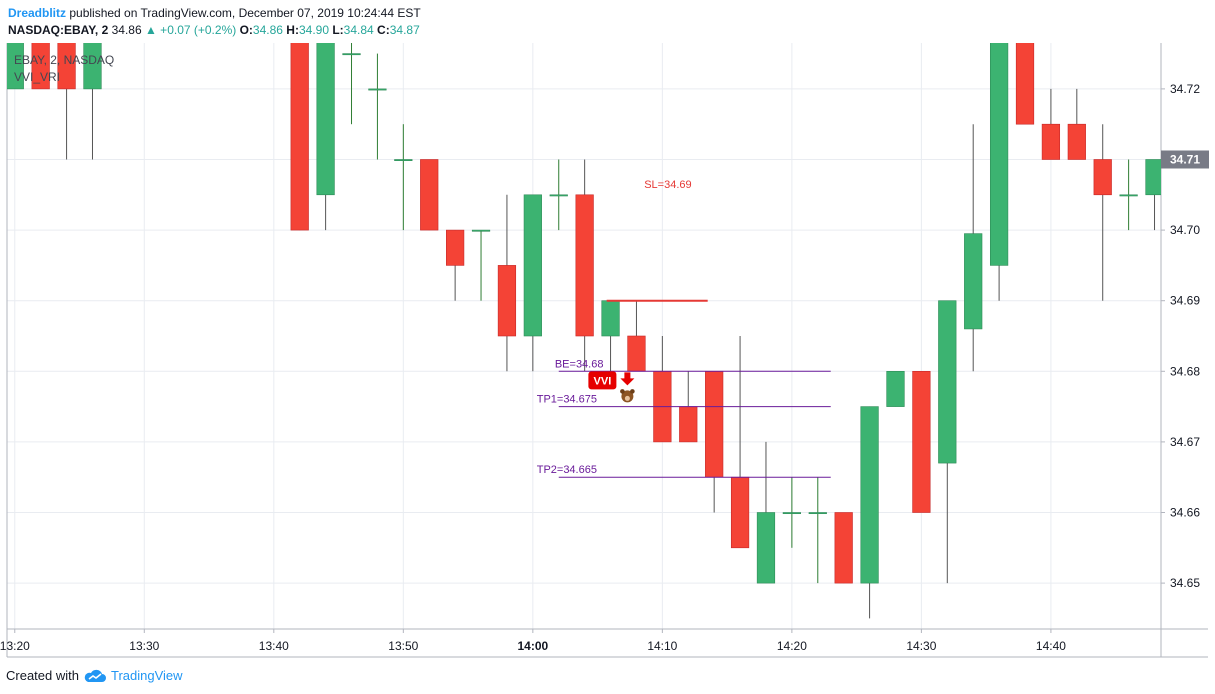 This screenshot has width=1215, height=694. What do you see at coordinates (532, 646) in the screenshot?
I see `x-tick-label: 14:00` at bounding box center [532, 646].